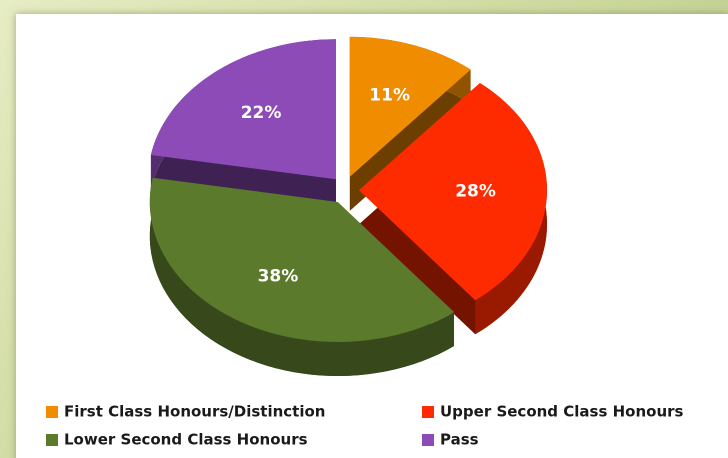 This screenshot has width=728, height=458. What do you see at coordinates (562, 412) in the screenshot?
I see `legend-label: Upper Second Class Honours` at bounding box center [562, 412].